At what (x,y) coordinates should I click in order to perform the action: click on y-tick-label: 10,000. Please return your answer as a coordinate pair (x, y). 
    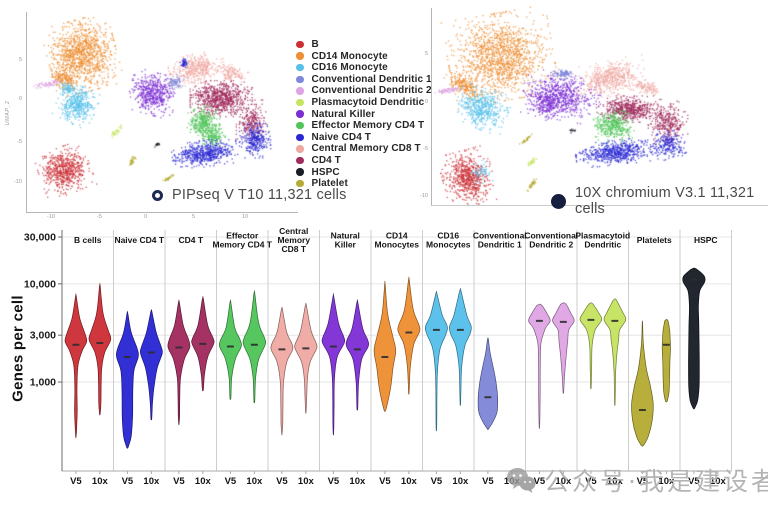
    Looking at the image, I should click on (40, 284).